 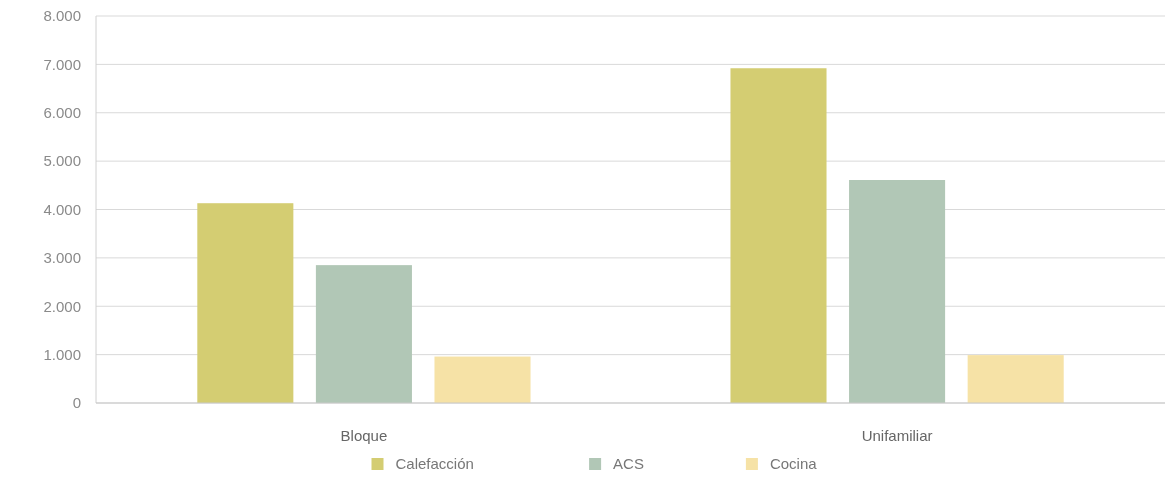 What do you see at coordinates (628, 464) in the screenshot?
I see `legend-label: ACS` at bounding box center [628, 464].